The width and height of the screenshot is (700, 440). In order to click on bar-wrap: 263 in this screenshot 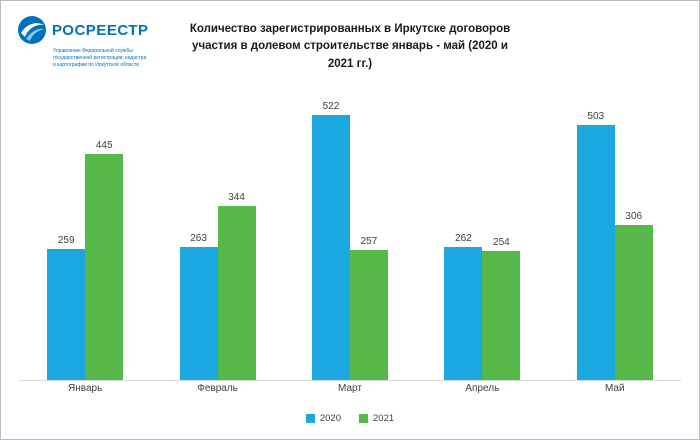, I will do `click(198, 238)`.